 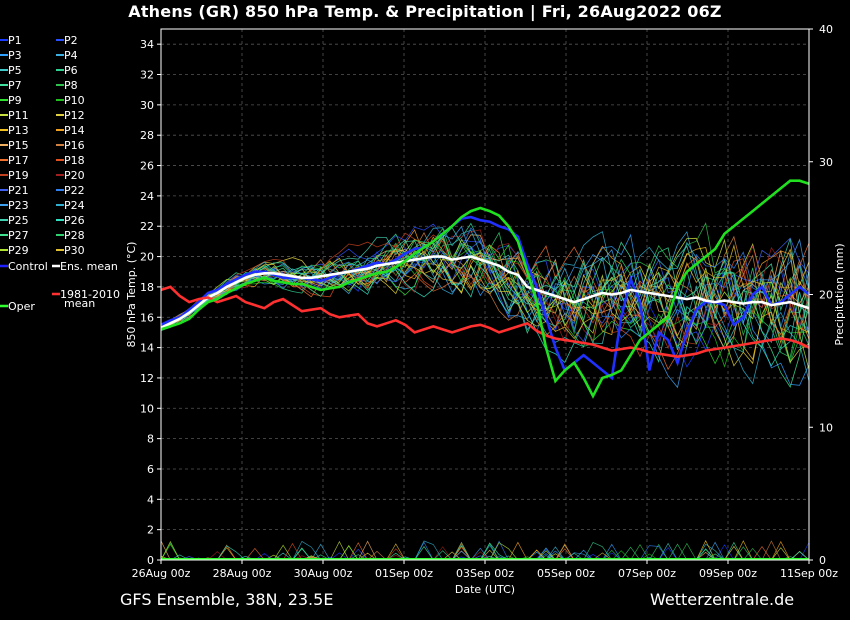 I want to click on y2-tick-label: 0, so click(x=822, y=560).